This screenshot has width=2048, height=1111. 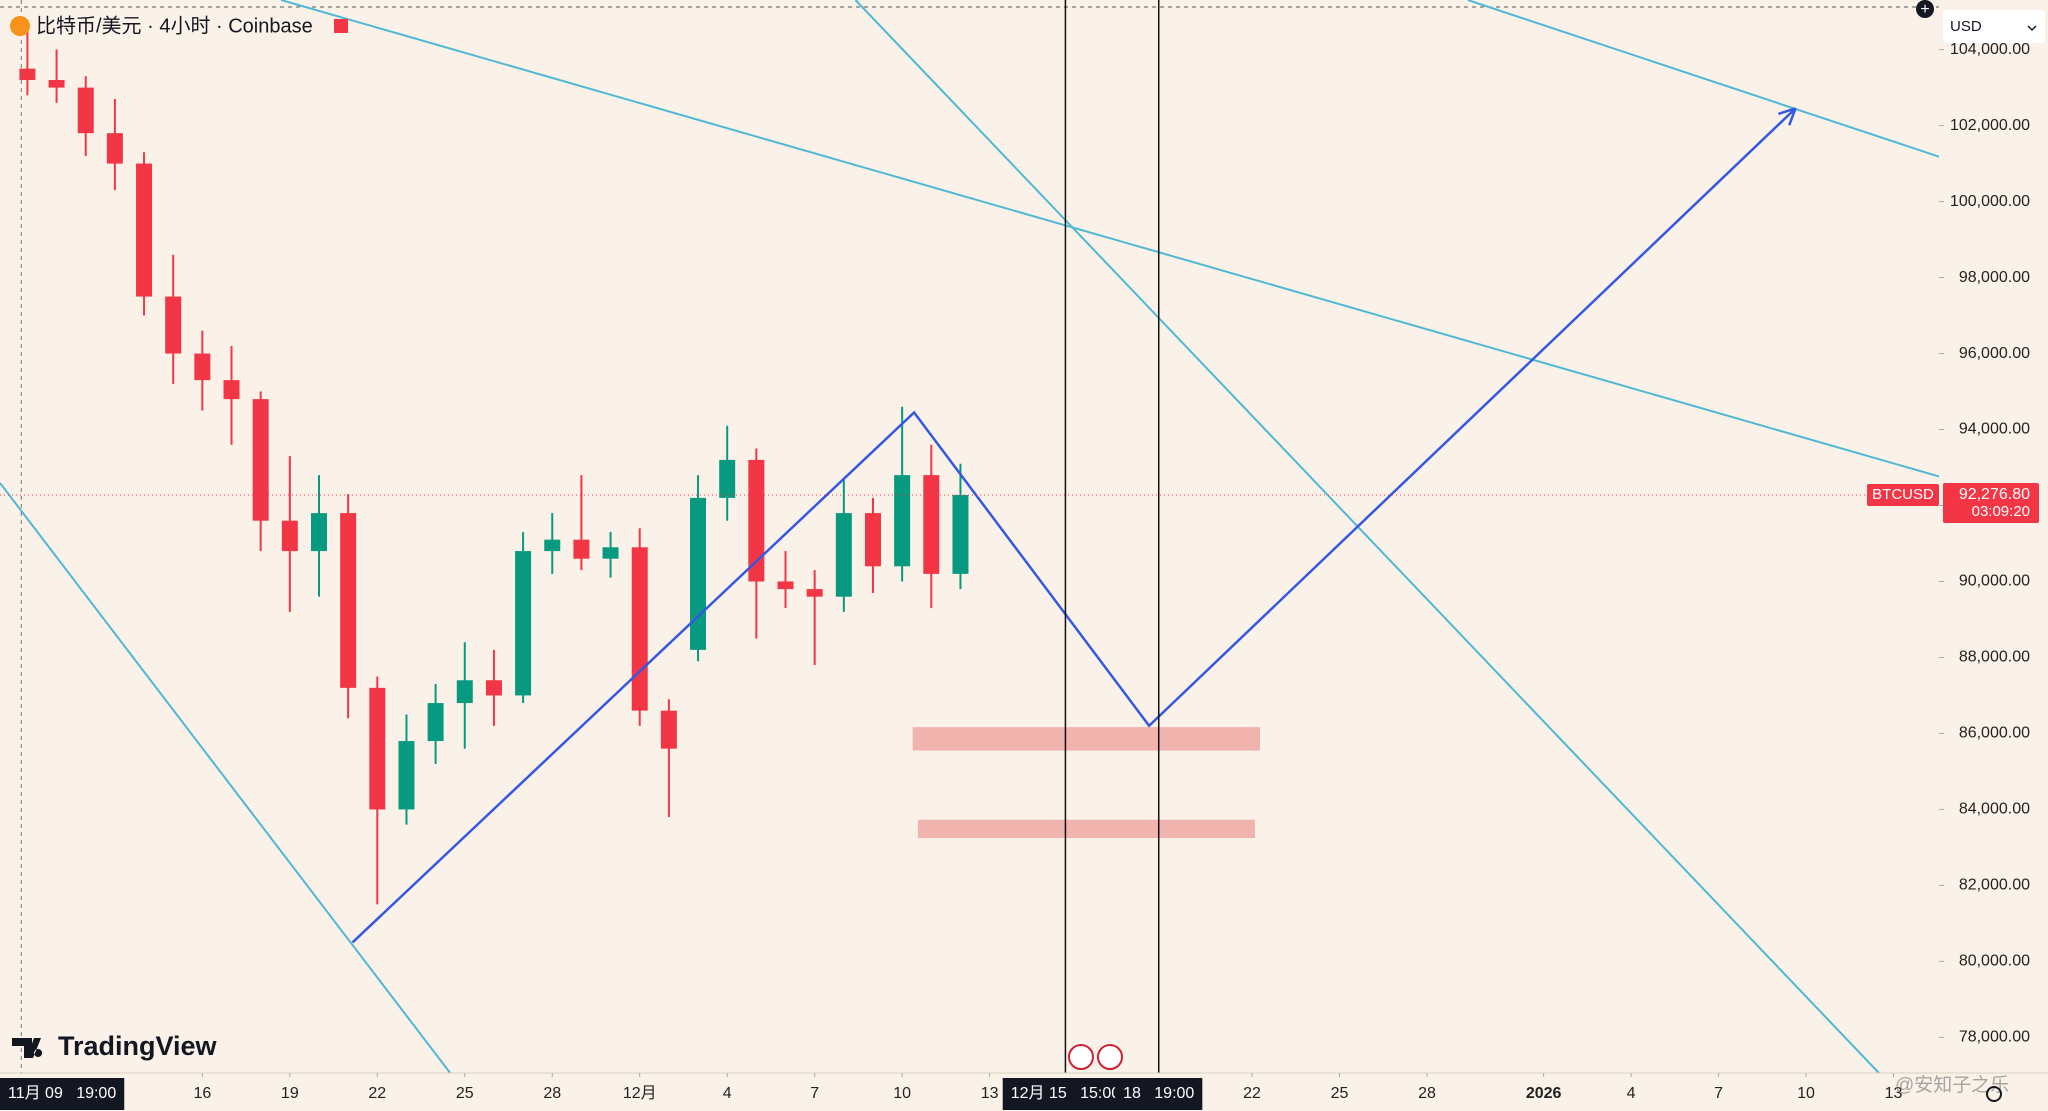 I want to click on symbol-label: BTCUSD, so click(x=1903, y=494).